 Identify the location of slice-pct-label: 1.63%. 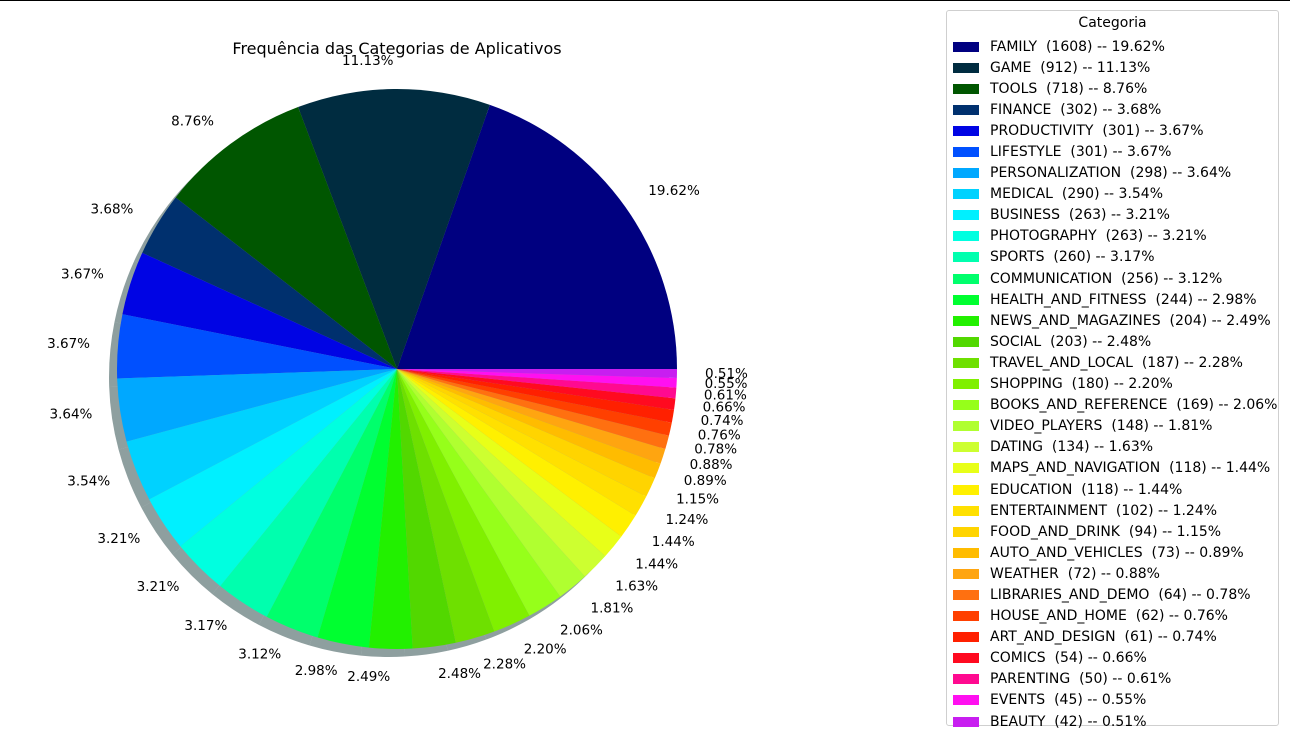
(636, 586).